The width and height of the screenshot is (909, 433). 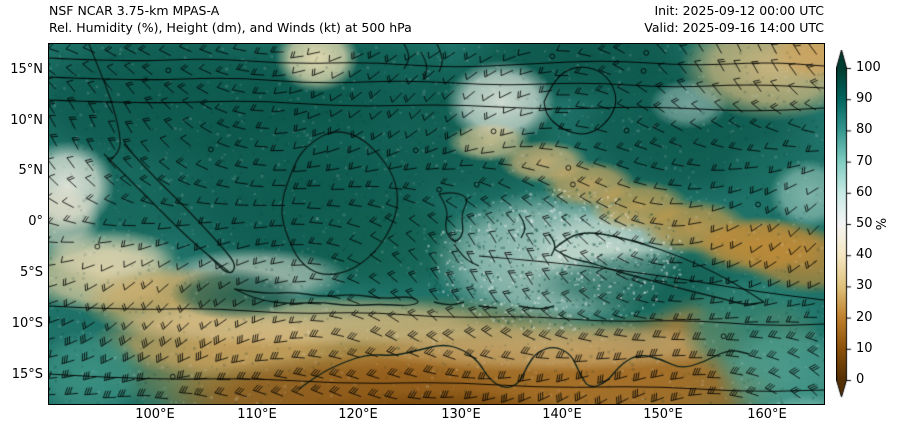 I want to click on colorbar-unit-label: %, so click(x=882, y=224).